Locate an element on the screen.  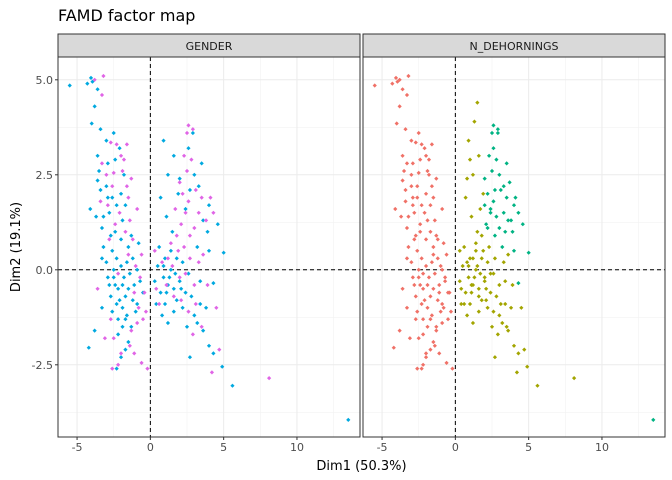
data-series is located at coordinates (413, 222).